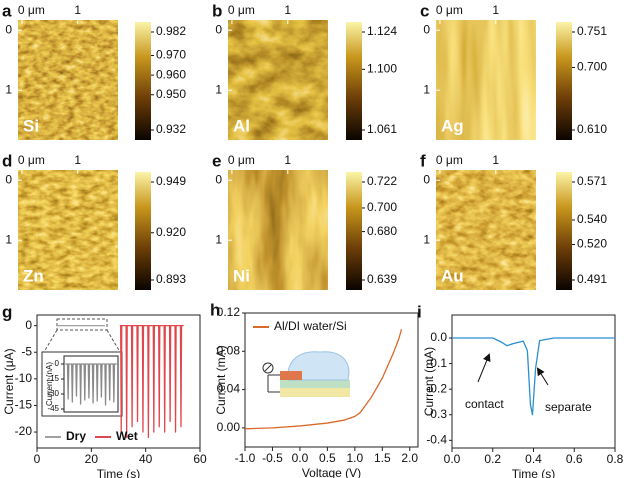  What do you see at coordinates (53, 408) in the screenshot?
I see `y-tick-label: -45` at bounding box center [53, 408].